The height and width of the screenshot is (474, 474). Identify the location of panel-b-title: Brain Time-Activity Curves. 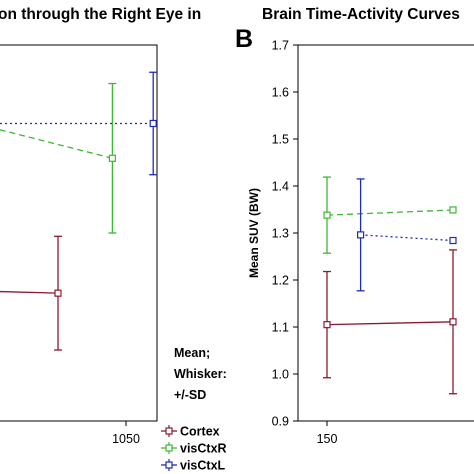
(361, 14).